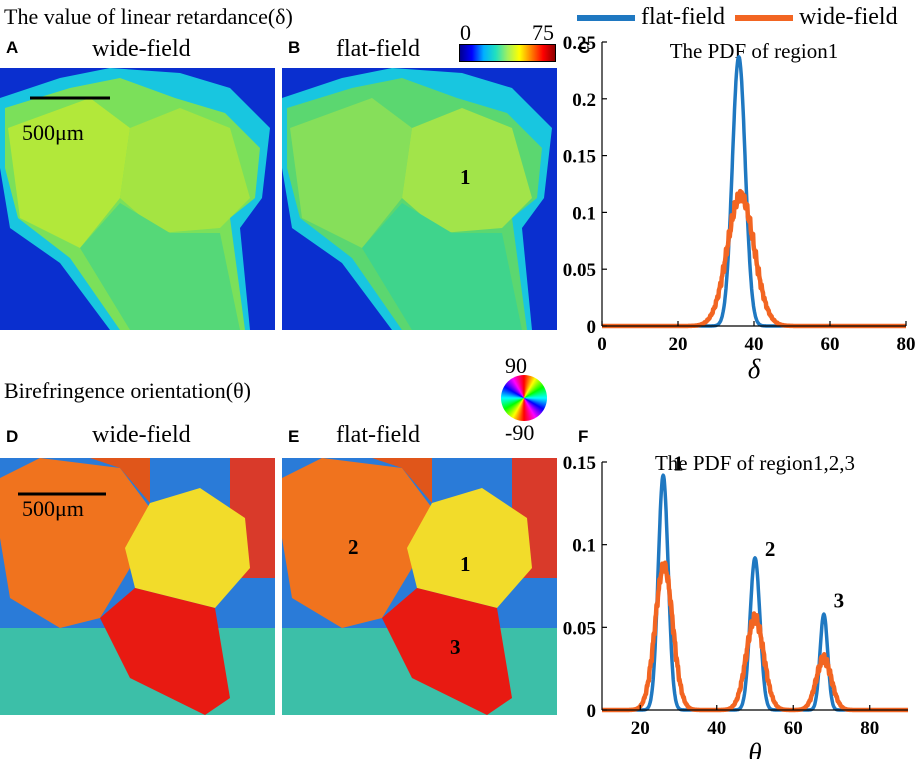 This screenshot has height=759, width=920. I want to click on chart-f-y-tick-label: 0, so click(592, 711).